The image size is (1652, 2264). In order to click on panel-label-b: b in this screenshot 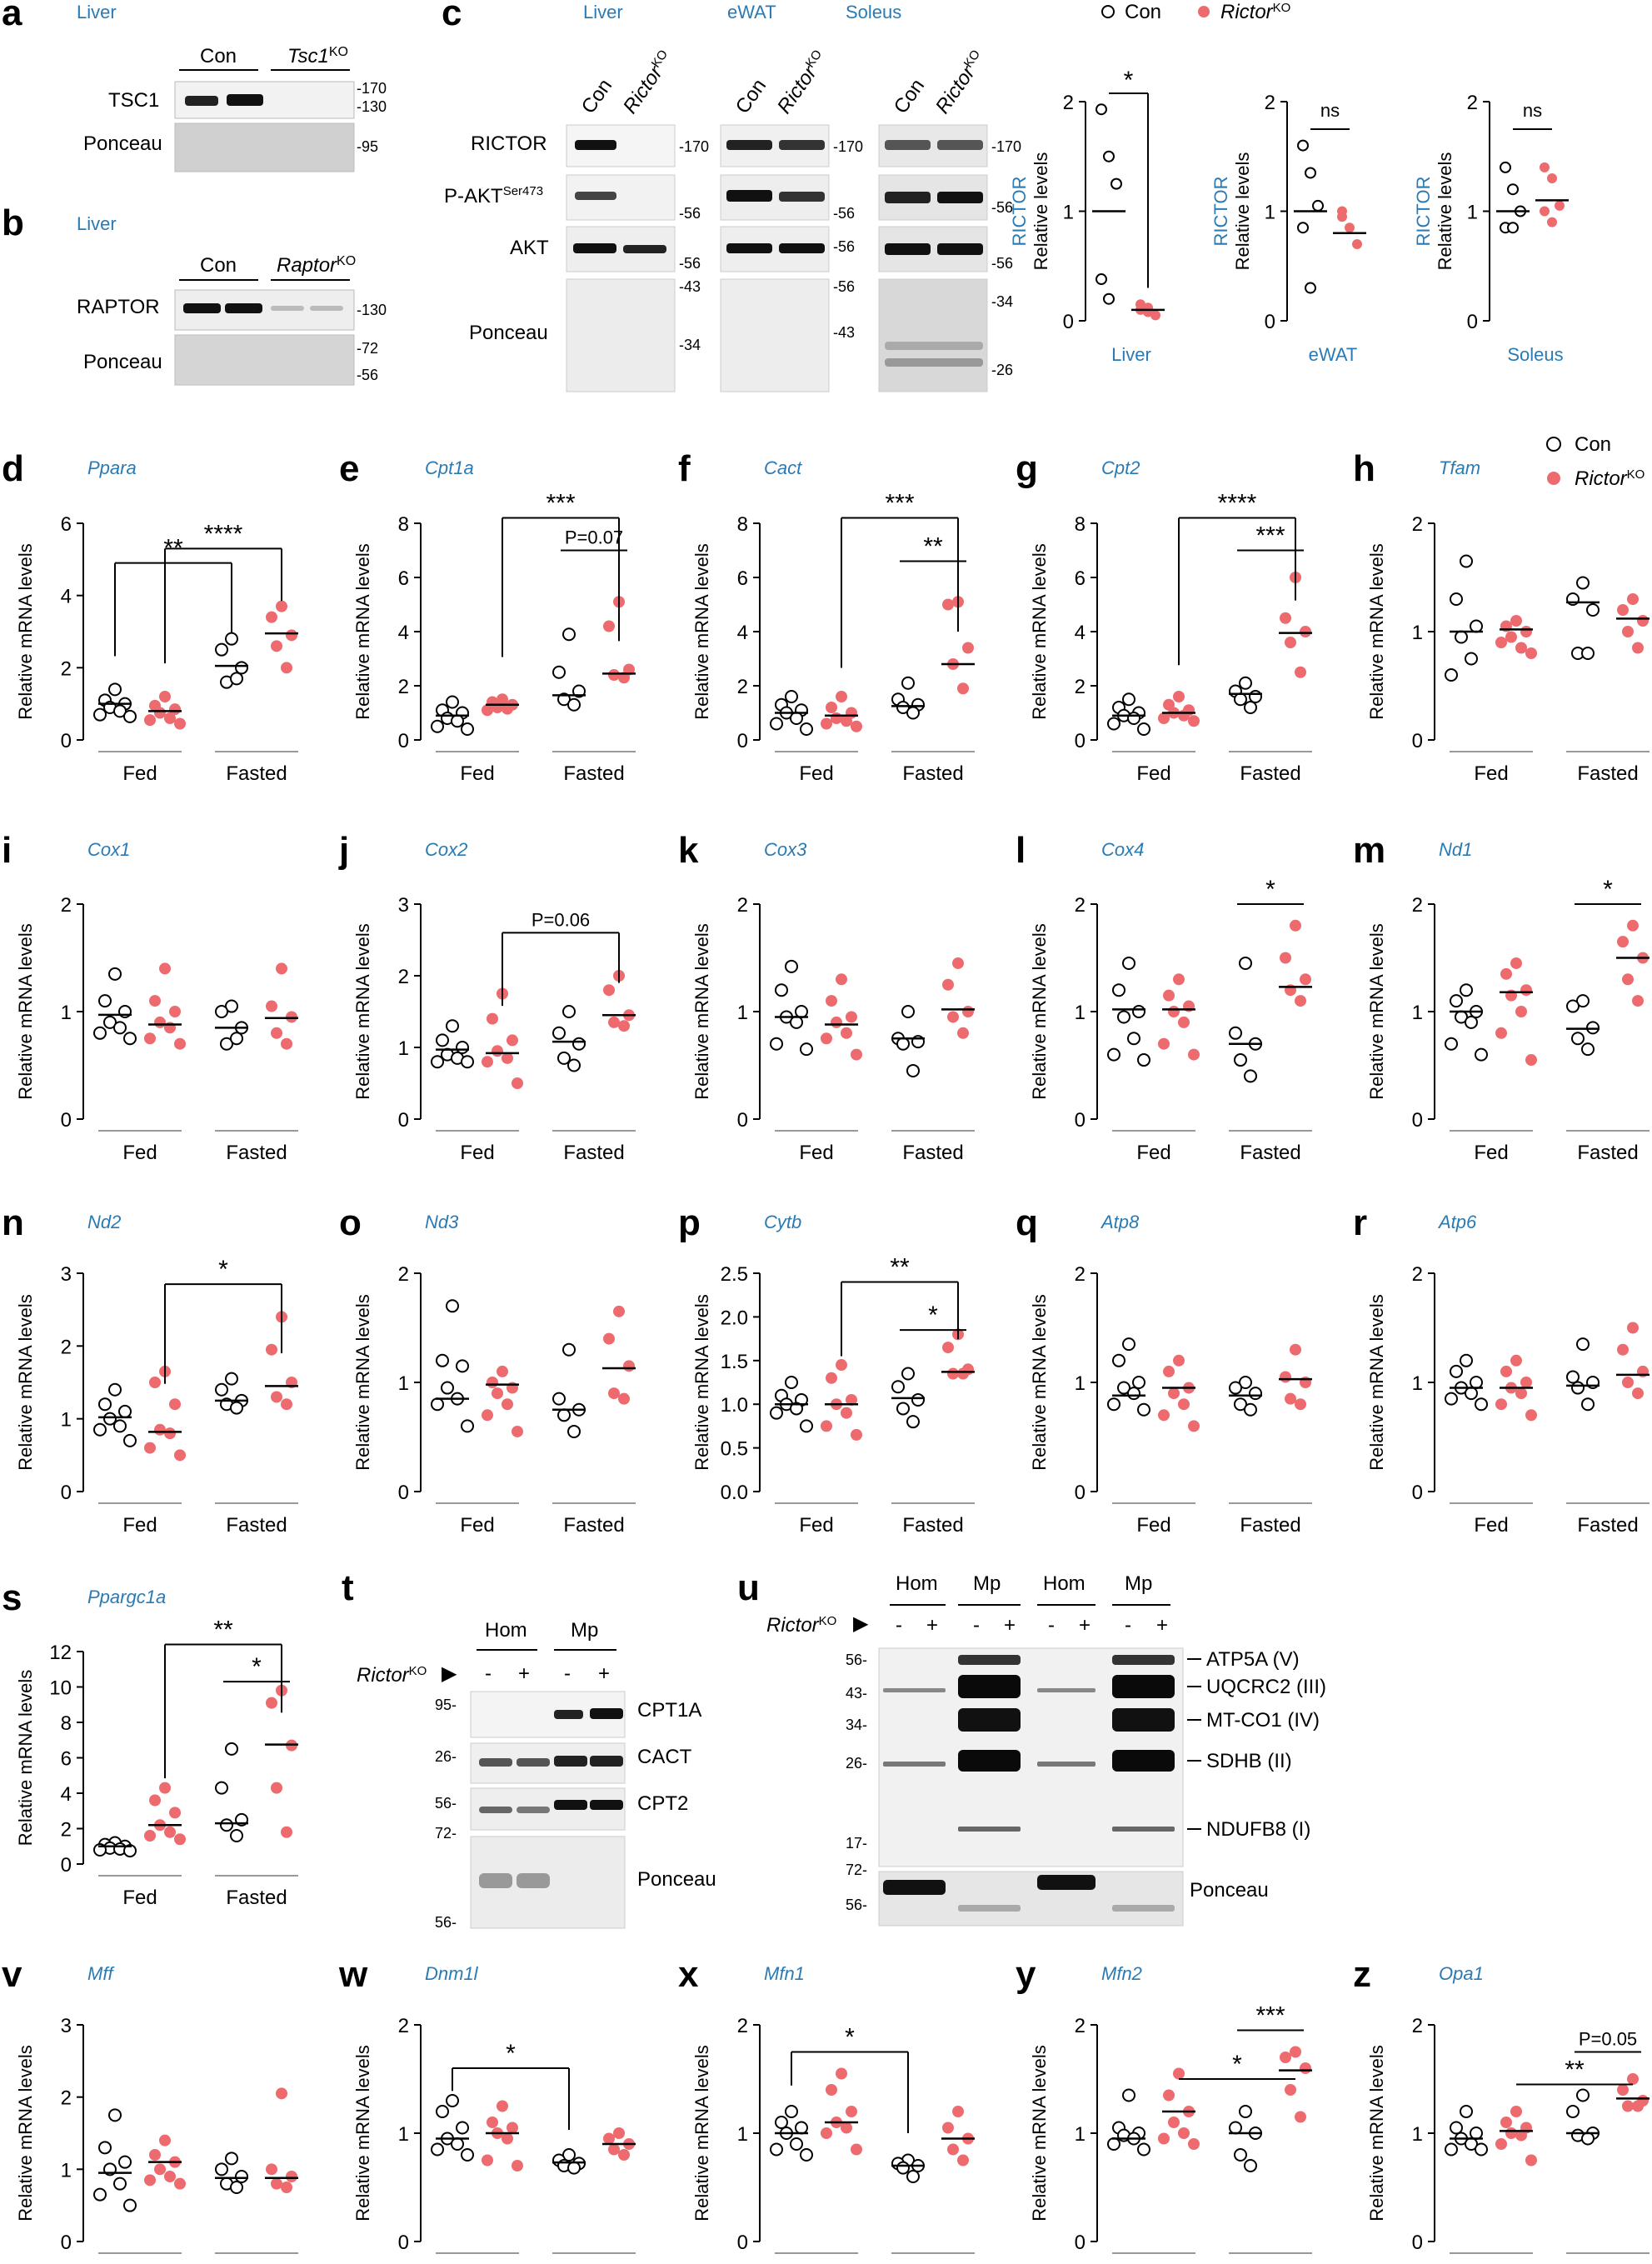, I will do `click(13, 223)`.